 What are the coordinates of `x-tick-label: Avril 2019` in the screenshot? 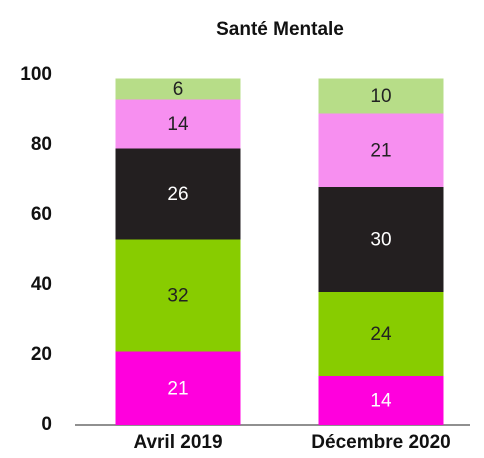 It's located at (177, 442).